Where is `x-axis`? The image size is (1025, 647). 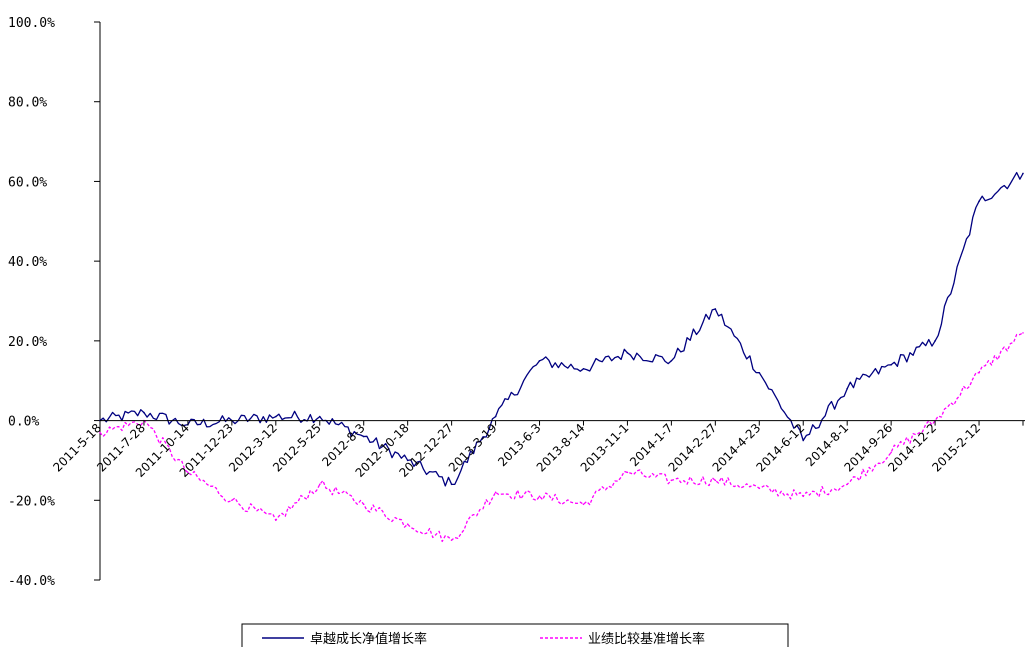 x-axis is located at coordinates (562, 423).